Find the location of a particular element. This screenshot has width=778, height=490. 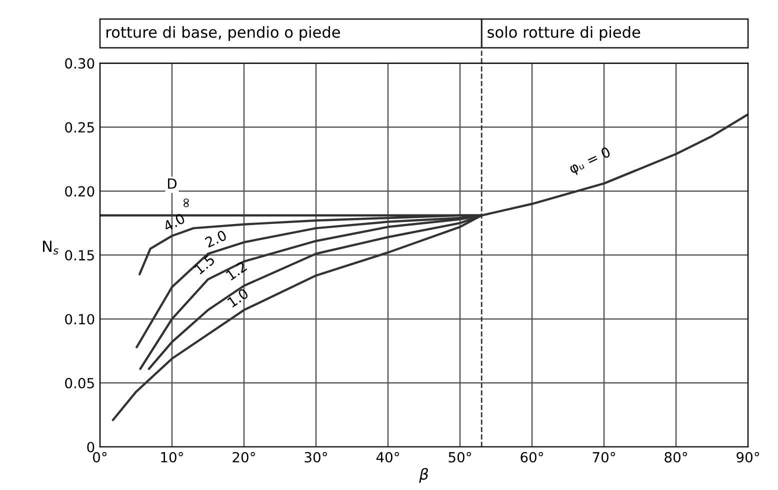

text: solo rotture di piede is located at coordinates (564, 33).